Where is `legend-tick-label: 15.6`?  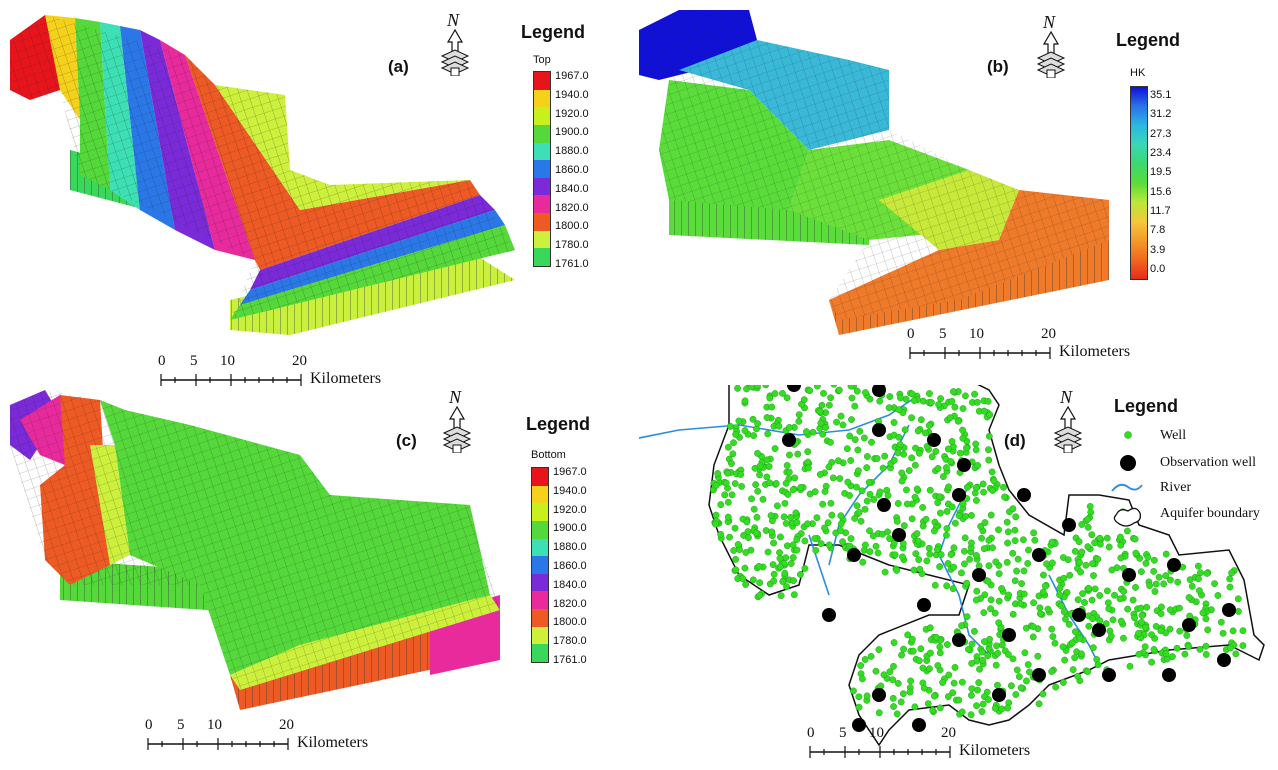
legend-tick-label: 15.6 is located at coordinates (1161, 191).